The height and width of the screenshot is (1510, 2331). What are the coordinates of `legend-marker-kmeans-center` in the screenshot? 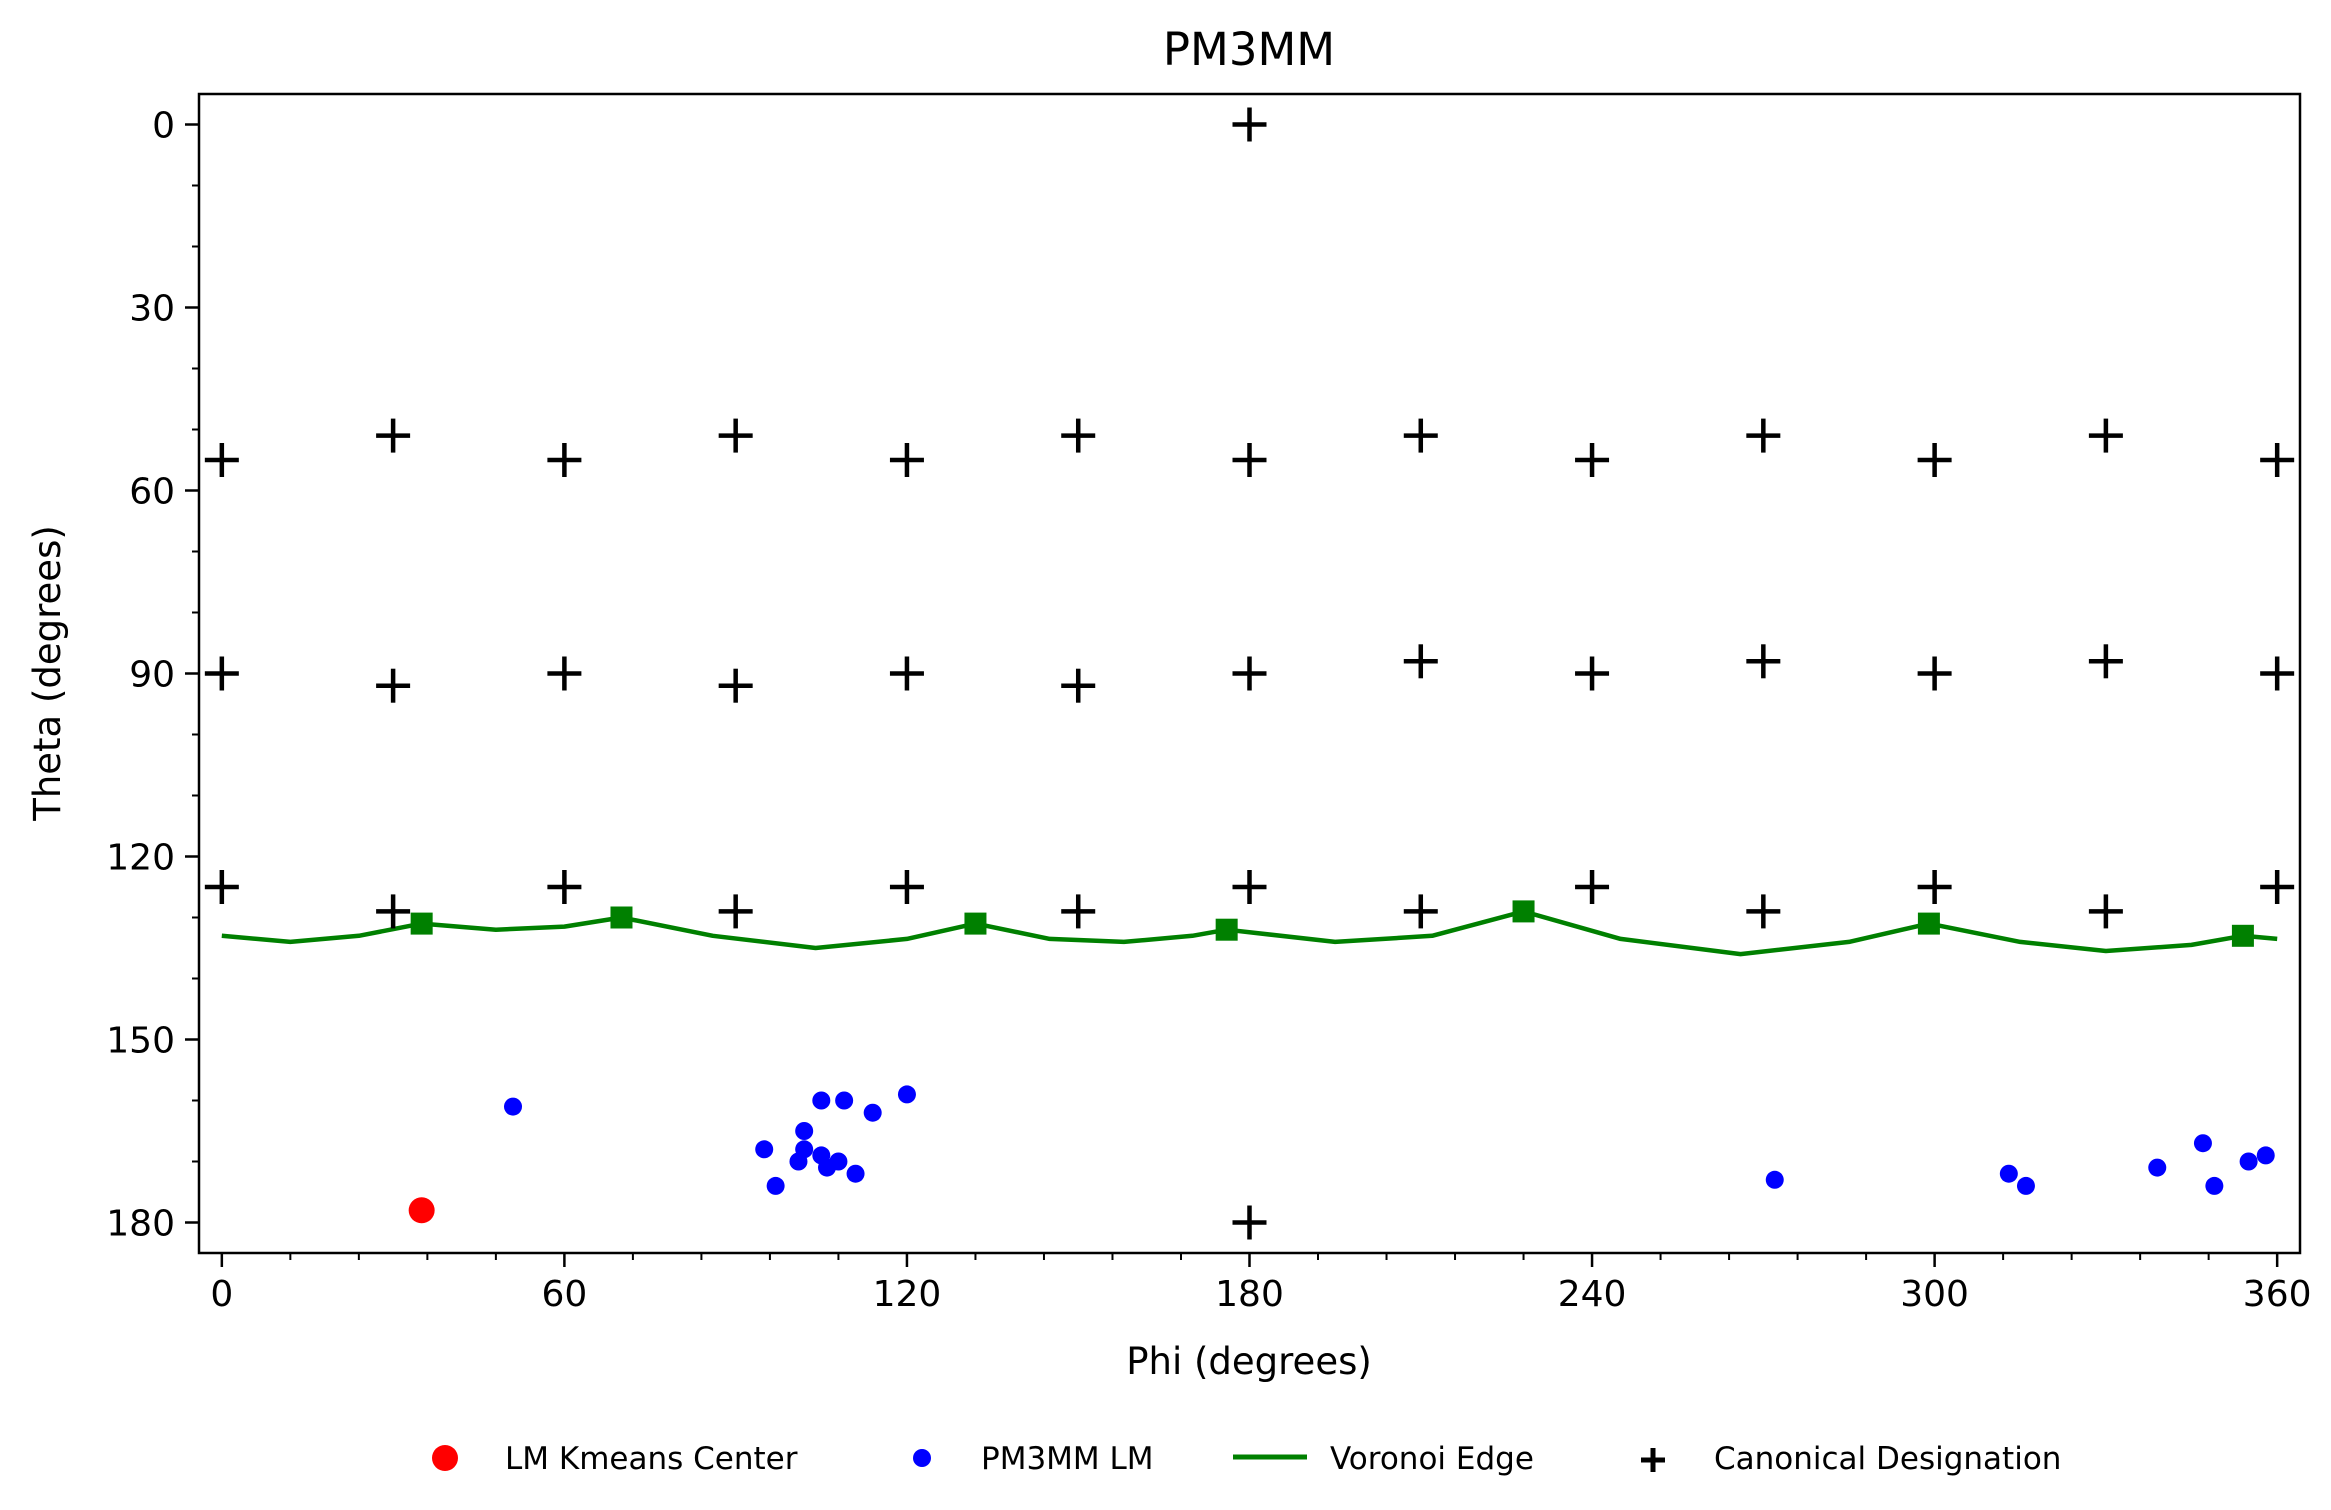 It's located at (445, 1458).